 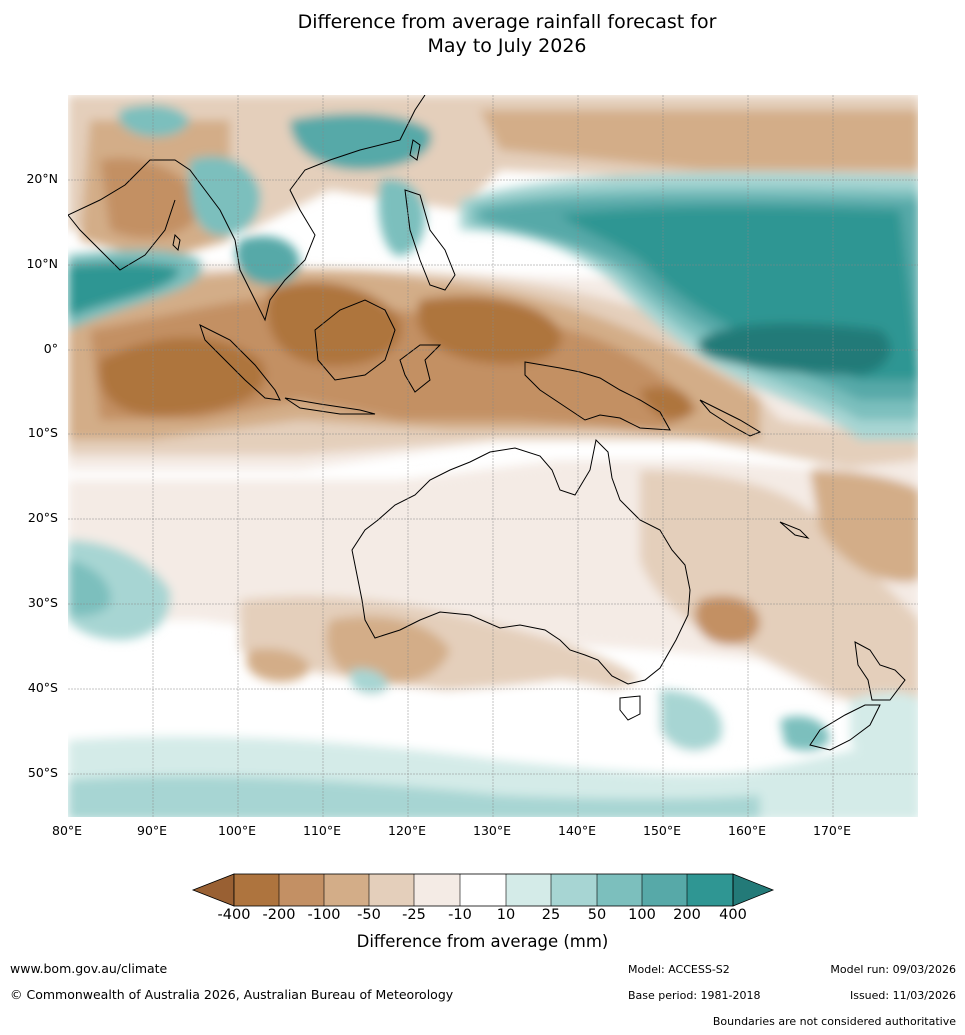 What do you see at coordinates (42, 432) in the screenshot?
I see `lat-label-10s: 10°S` at bounding box center [42, 432].